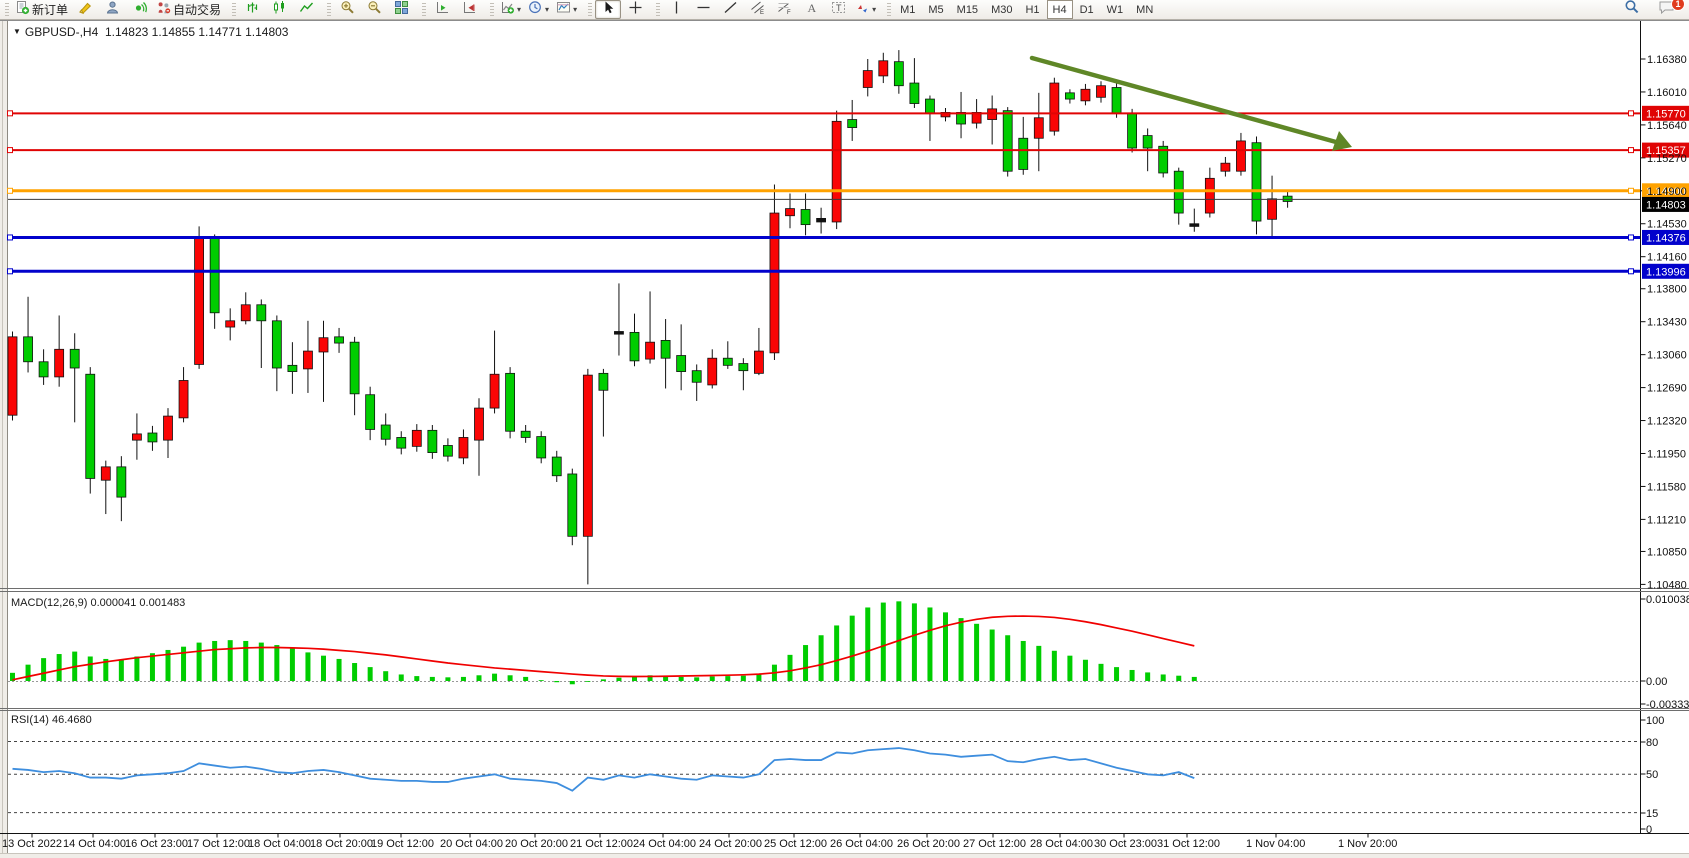 The image size is (1689, 858). Describe the element at coordinates (71, 720) in the screenshot. I see `rsi-value: 46.4680` at that location.